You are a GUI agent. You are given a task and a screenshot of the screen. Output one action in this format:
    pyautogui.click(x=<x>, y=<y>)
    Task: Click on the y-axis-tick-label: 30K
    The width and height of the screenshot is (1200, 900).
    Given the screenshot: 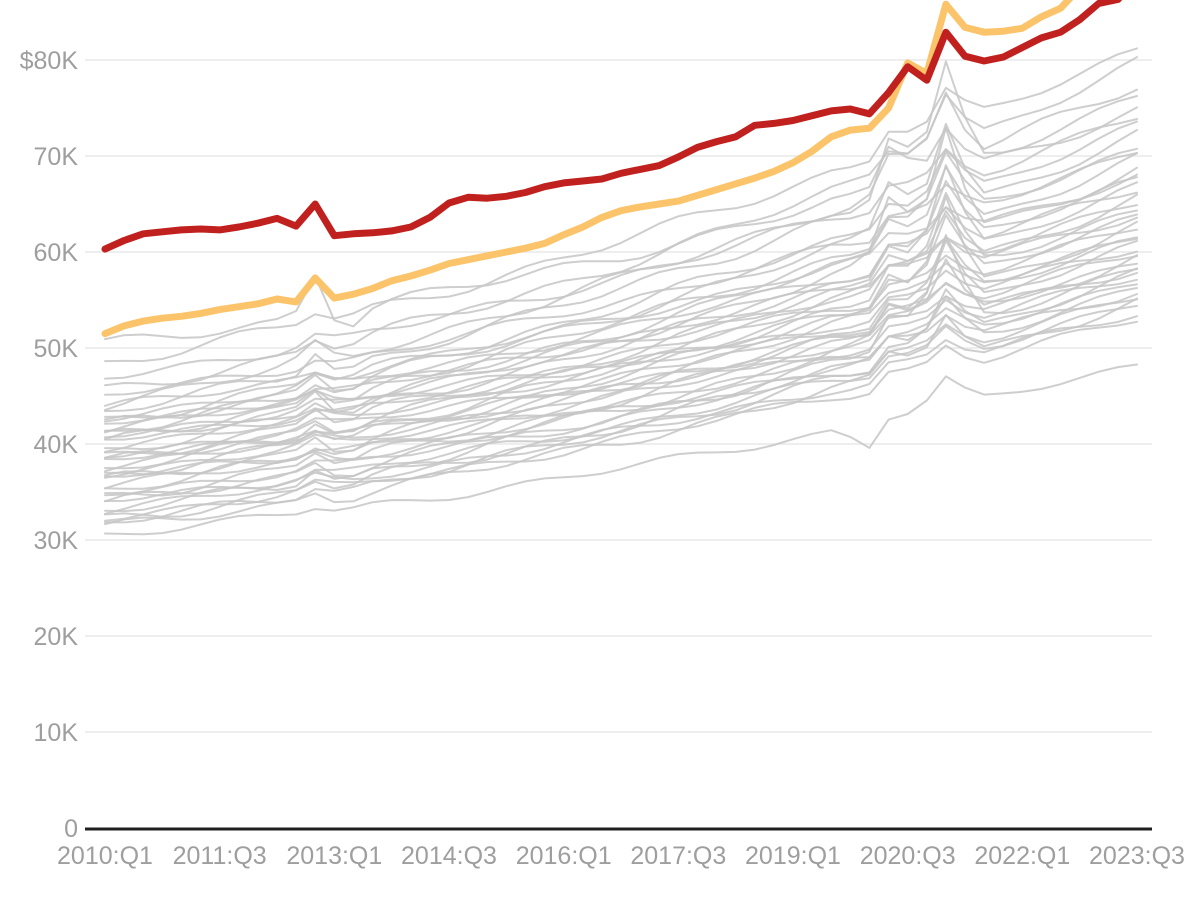 What is the action you would take?
    pyautogui.click(x=56, y=541)
    